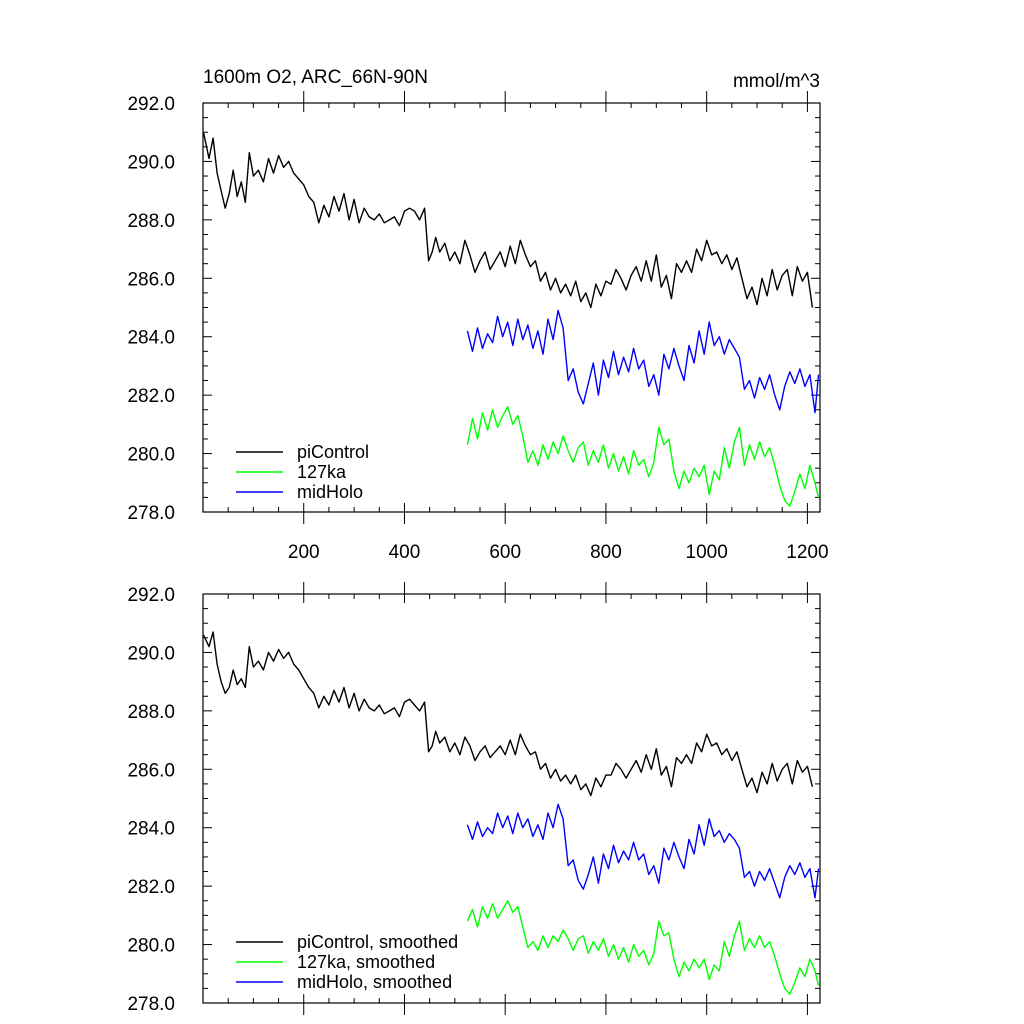 This screenshot has height=1024, width=1024. I want to click on bottom-ytick-label: 292.0, so click(151, 595).